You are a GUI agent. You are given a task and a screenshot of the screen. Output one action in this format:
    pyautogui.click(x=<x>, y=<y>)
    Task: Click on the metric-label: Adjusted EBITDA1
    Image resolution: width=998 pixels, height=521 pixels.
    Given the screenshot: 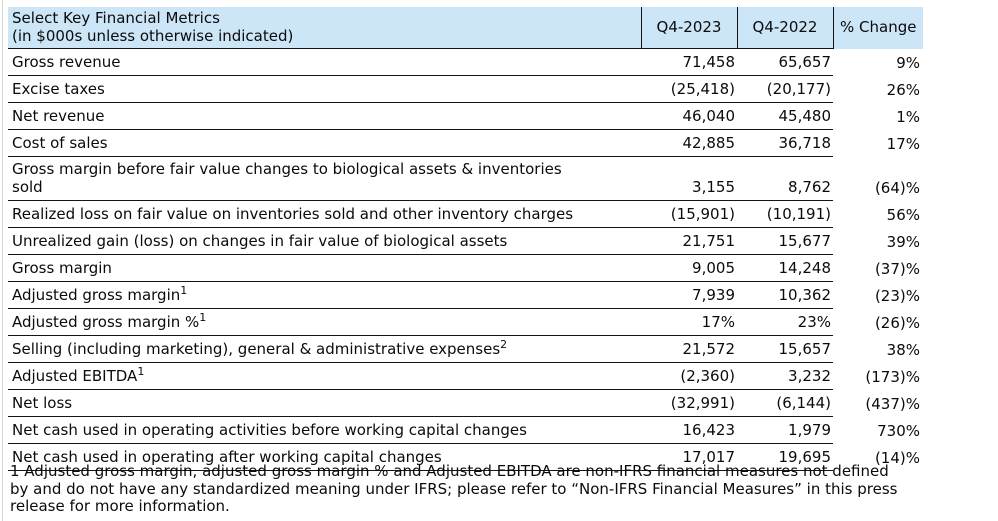 What is the action you would take?
    pyautogui.click(x=324, y=376)
    